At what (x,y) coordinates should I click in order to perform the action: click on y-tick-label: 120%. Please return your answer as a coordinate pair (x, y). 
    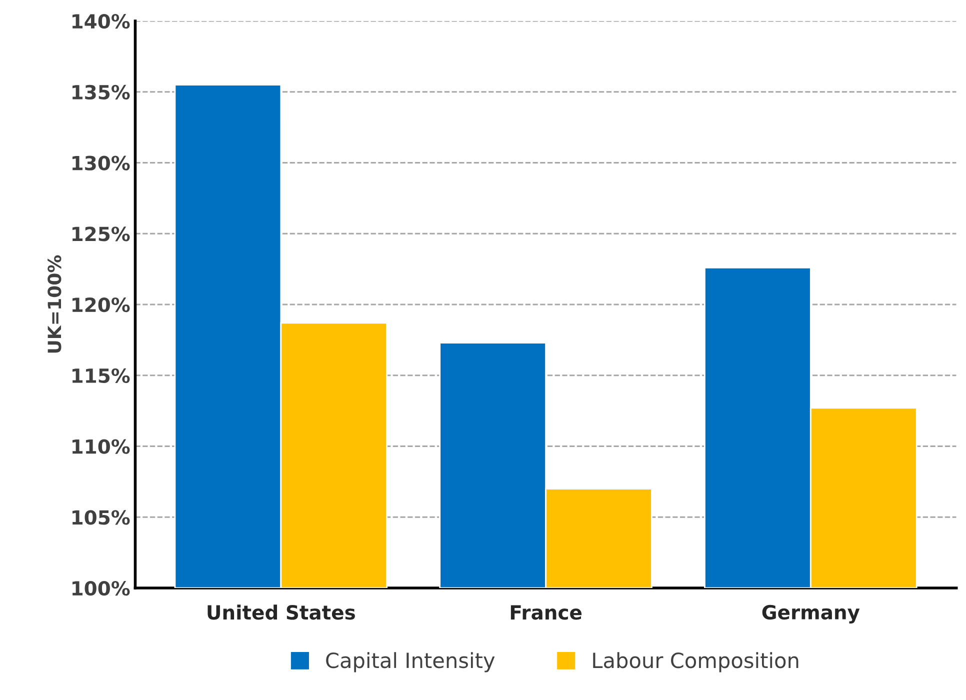
    Looking at the image, I should click on (101, 304).